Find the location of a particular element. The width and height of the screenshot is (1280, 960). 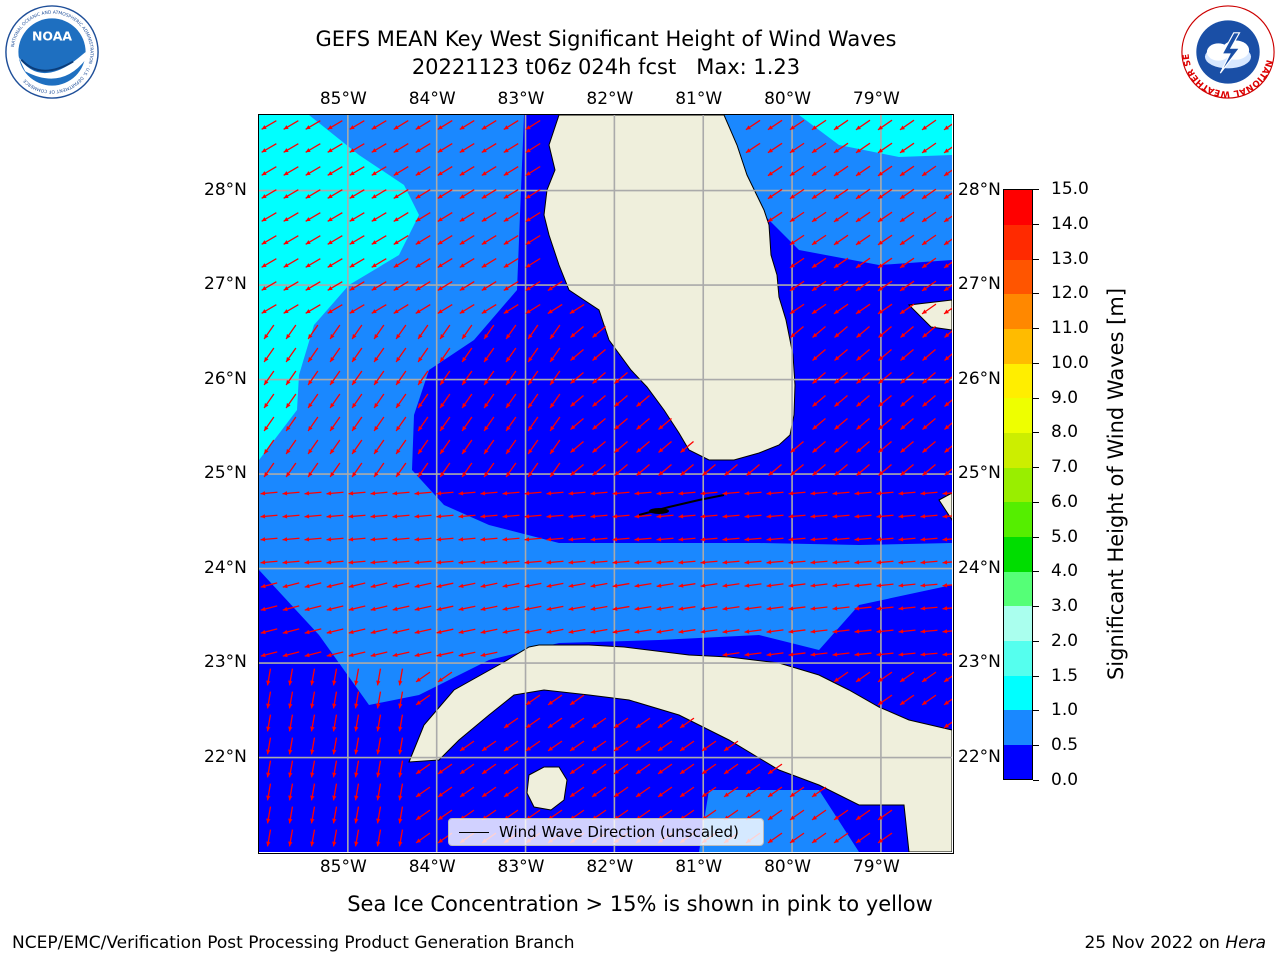

colorbar-tick-label: 10.0 is located at coordinates (1070, 362).